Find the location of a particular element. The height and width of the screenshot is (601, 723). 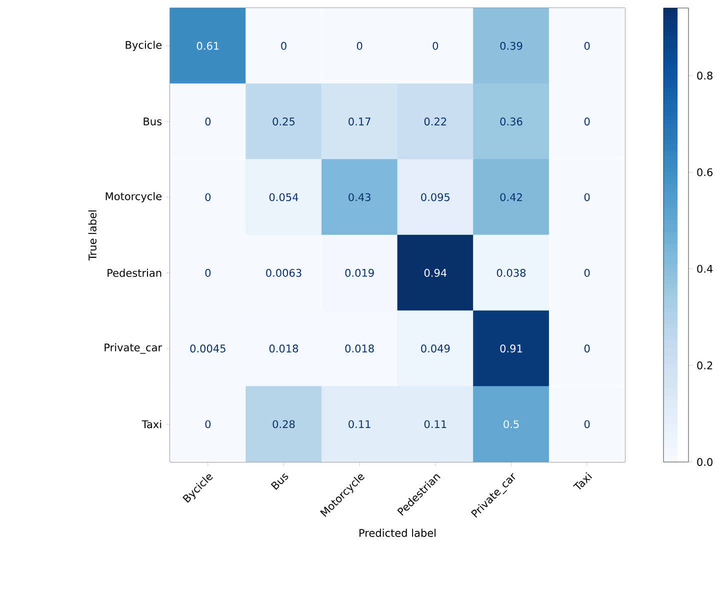

data-label: 0.0063 is located at coordinates (284, 272).